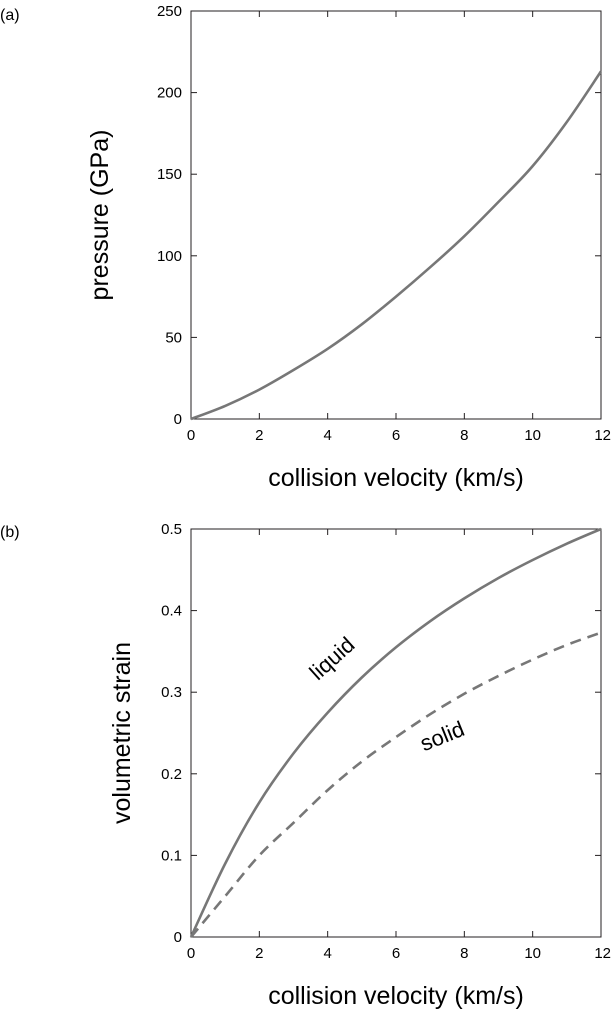  I want to click on panel-b-y-tick-label: 0.5, so click(171, 529).